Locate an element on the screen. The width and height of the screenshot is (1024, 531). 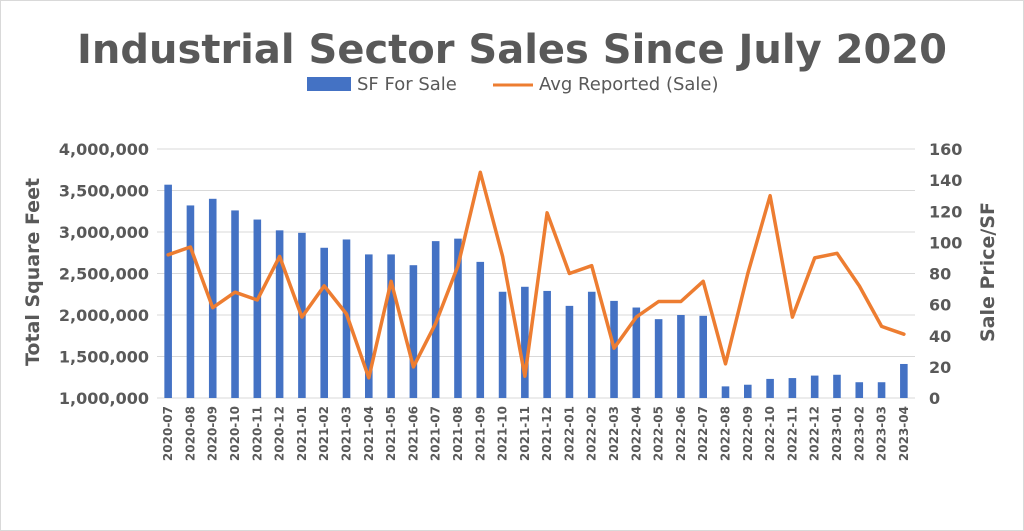
right-tick-label: 160 is located at coordinates (945, 149).